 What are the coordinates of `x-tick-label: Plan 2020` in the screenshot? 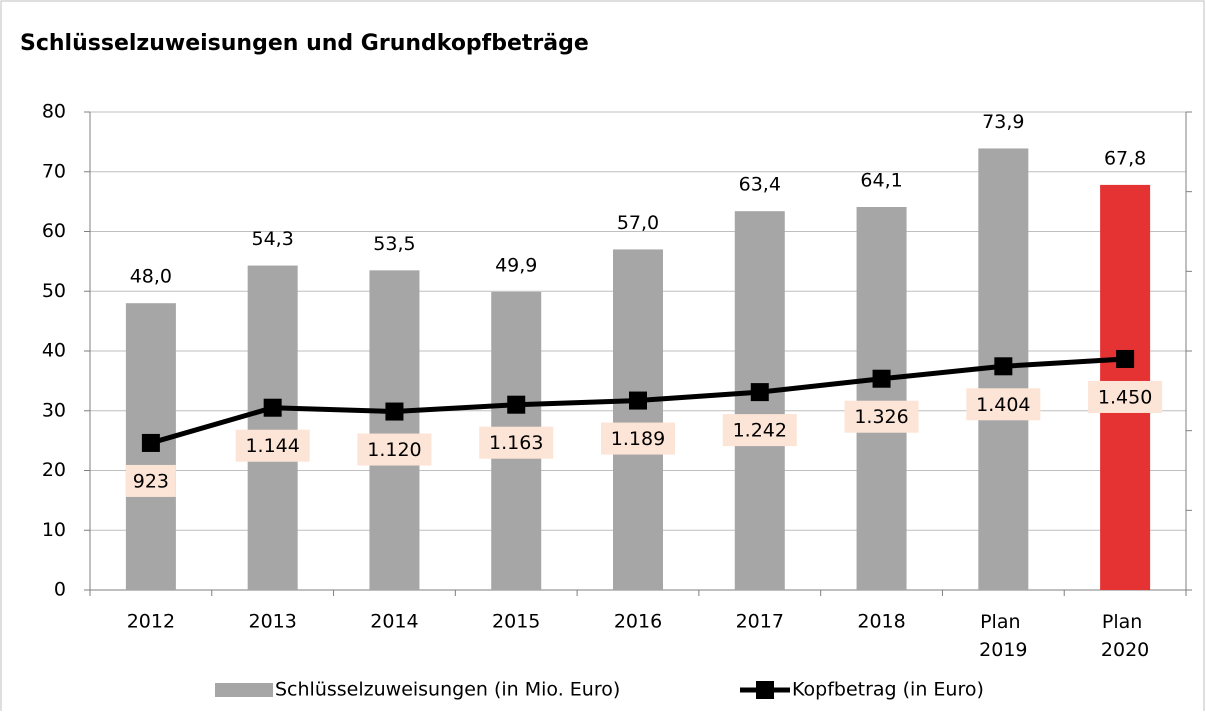 It's located at (1125, 636).